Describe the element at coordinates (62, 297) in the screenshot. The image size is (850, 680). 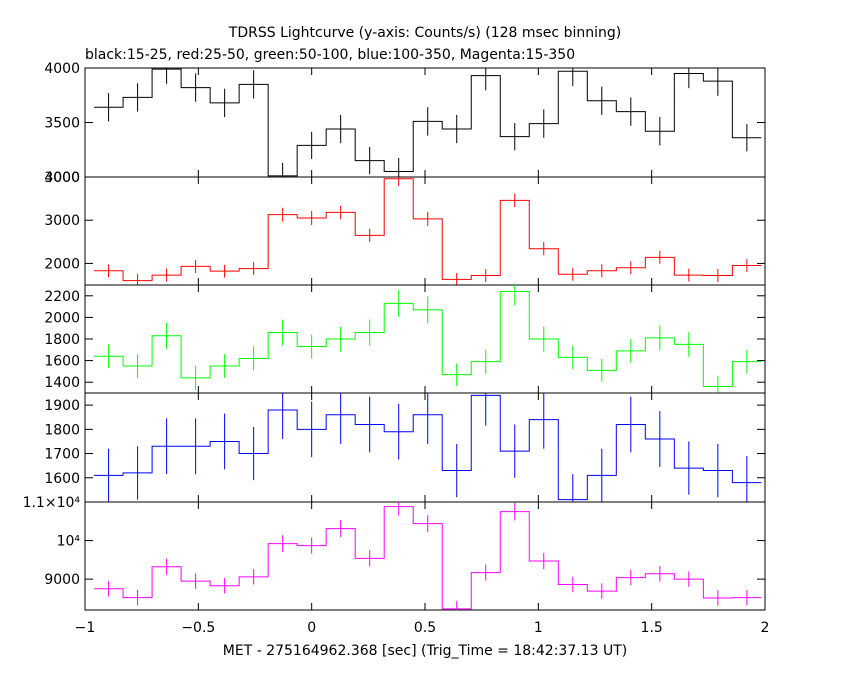
I see `y-tick-label: 2200` at that location.